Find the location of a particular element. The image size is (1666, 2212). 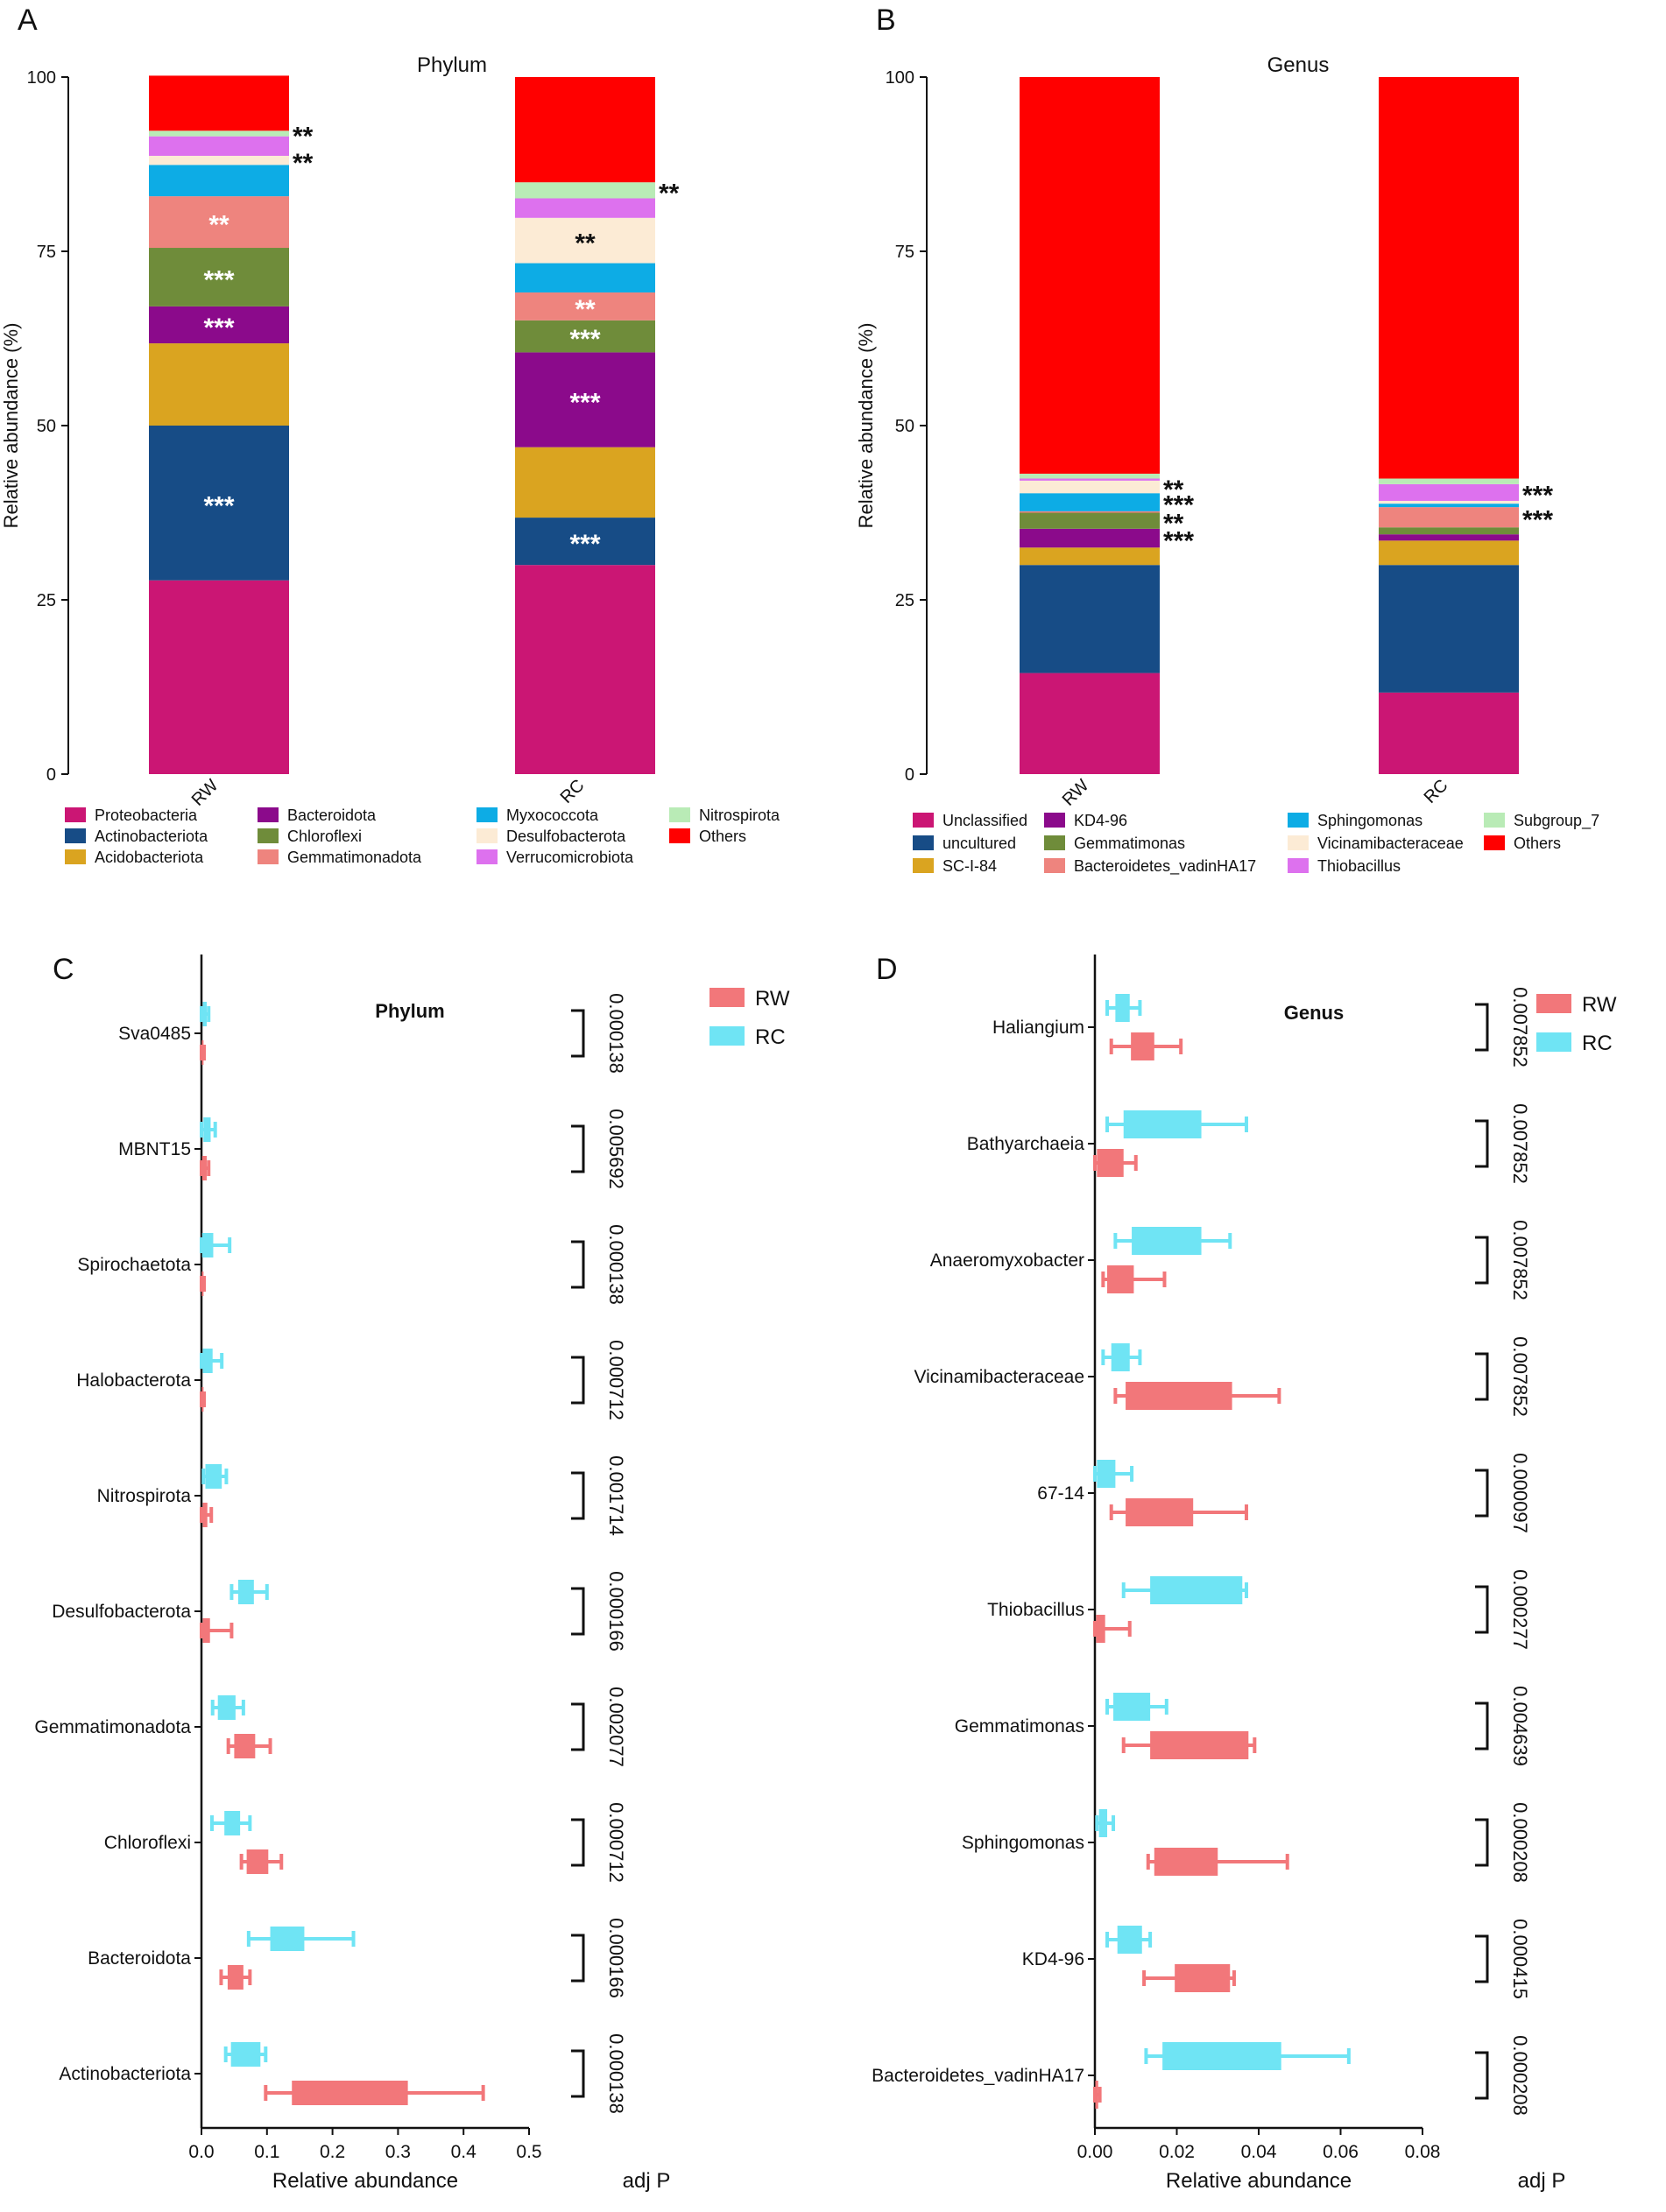

legend-label: RC is located at coordinates (770, 1037).